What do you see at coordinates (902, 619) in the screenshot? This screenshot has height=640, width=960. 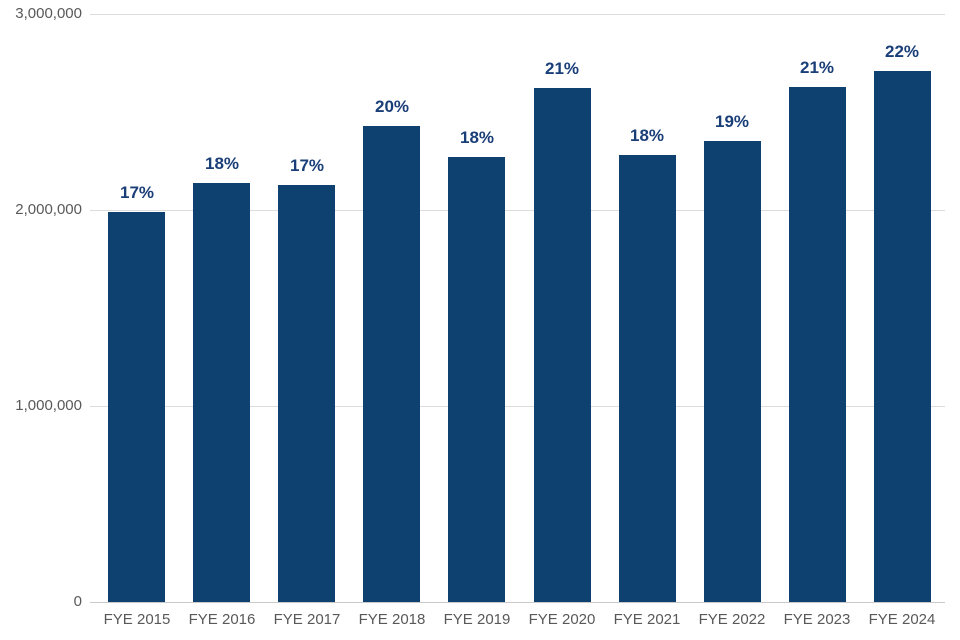 I see `x-tick-label: FYE 2024` at bounding box center [902, 619].